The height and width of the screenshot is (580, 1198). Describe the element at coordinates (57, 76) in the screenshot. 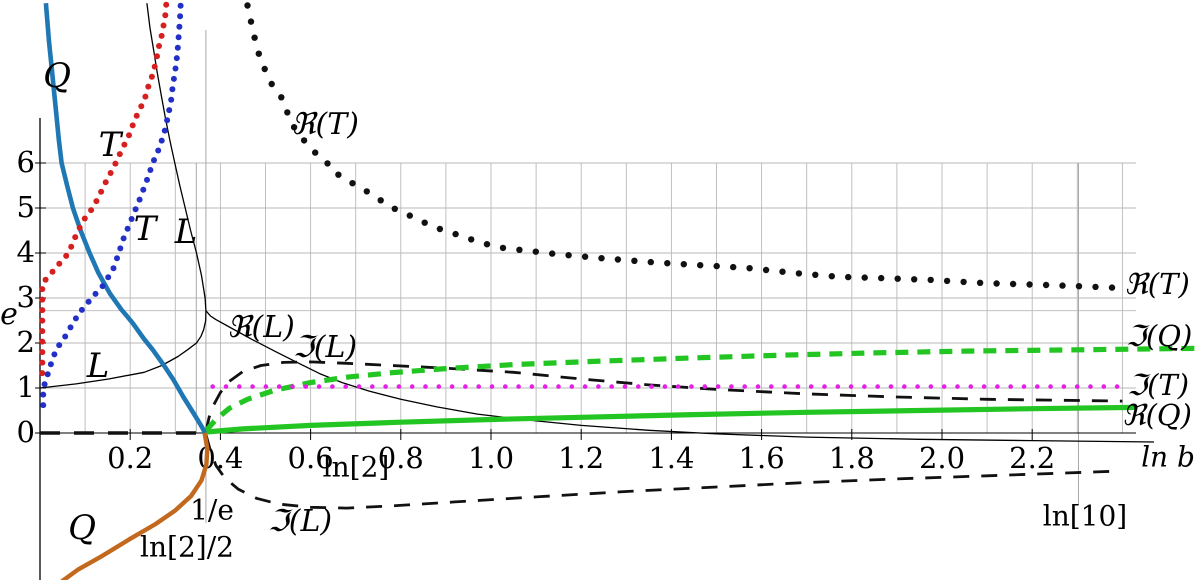

I see `curve-label: Q` at that location.